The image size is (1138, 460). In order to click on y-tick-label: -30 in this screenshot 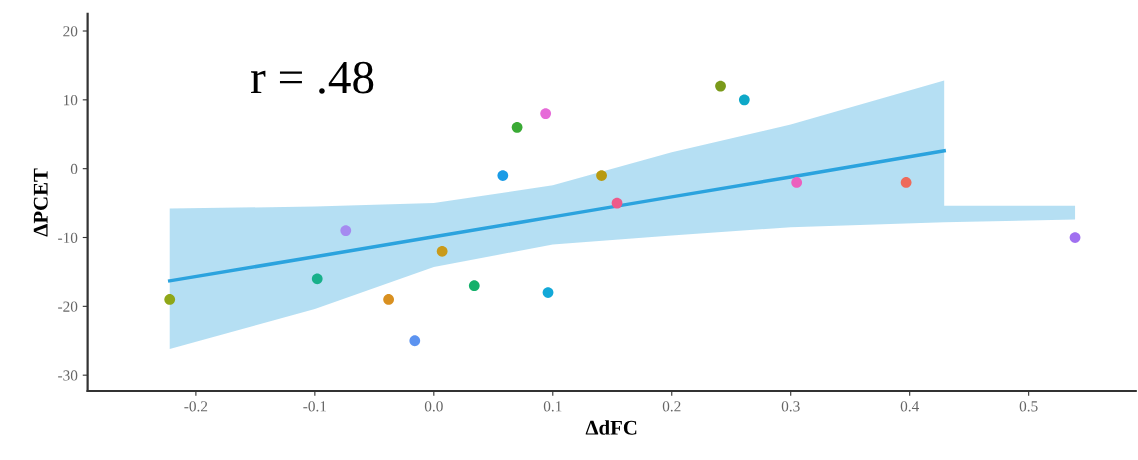, I will do `click(68, 375)`.